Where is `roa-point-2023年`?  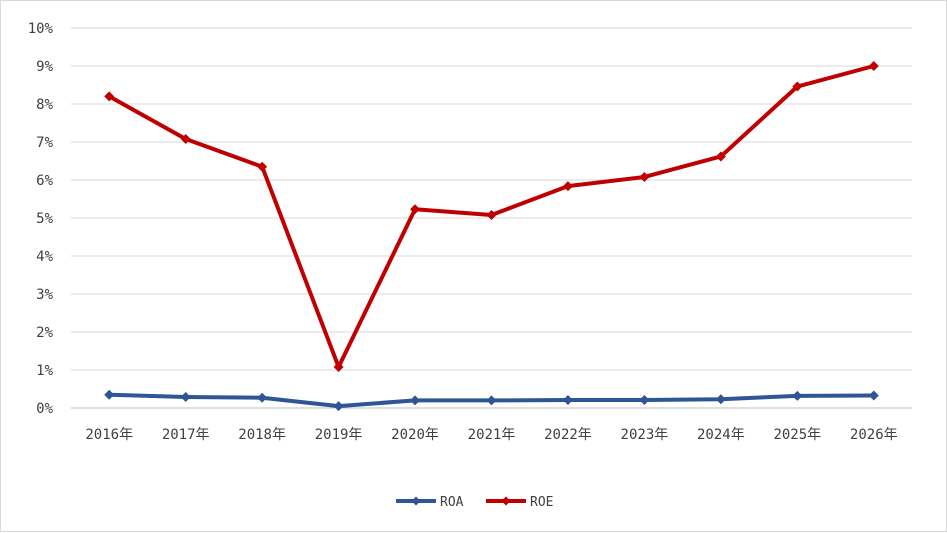 roa-point-2023年 is located at coordinates (644, 400).